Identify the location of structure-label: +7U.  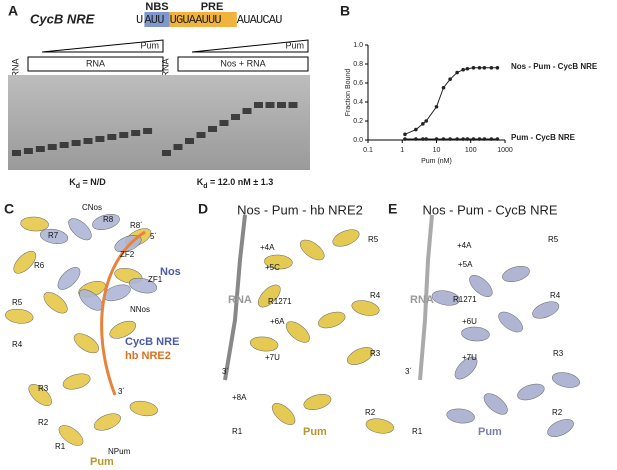
(272, 357).